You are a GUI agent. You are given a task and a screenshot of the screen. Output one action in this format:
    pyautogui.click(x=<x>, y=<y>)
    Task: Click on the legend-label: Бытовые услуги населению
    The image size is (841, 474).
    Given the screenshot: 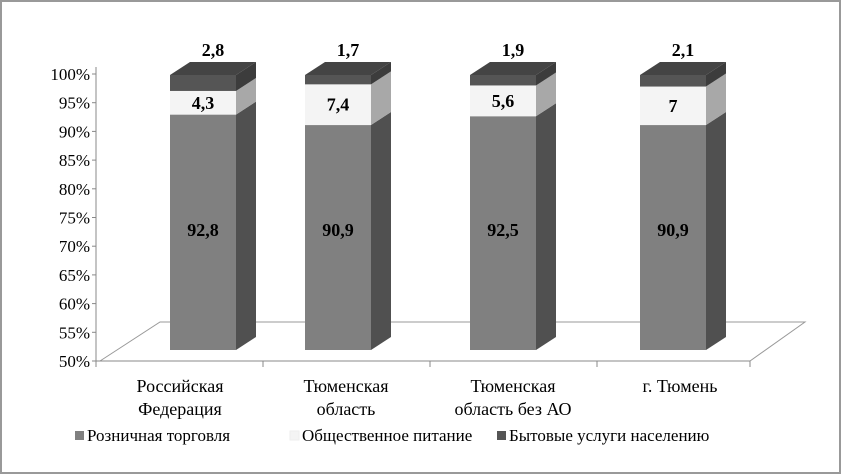 What is the action you would take?
    pyautogui.click(x=609, y=435)
    